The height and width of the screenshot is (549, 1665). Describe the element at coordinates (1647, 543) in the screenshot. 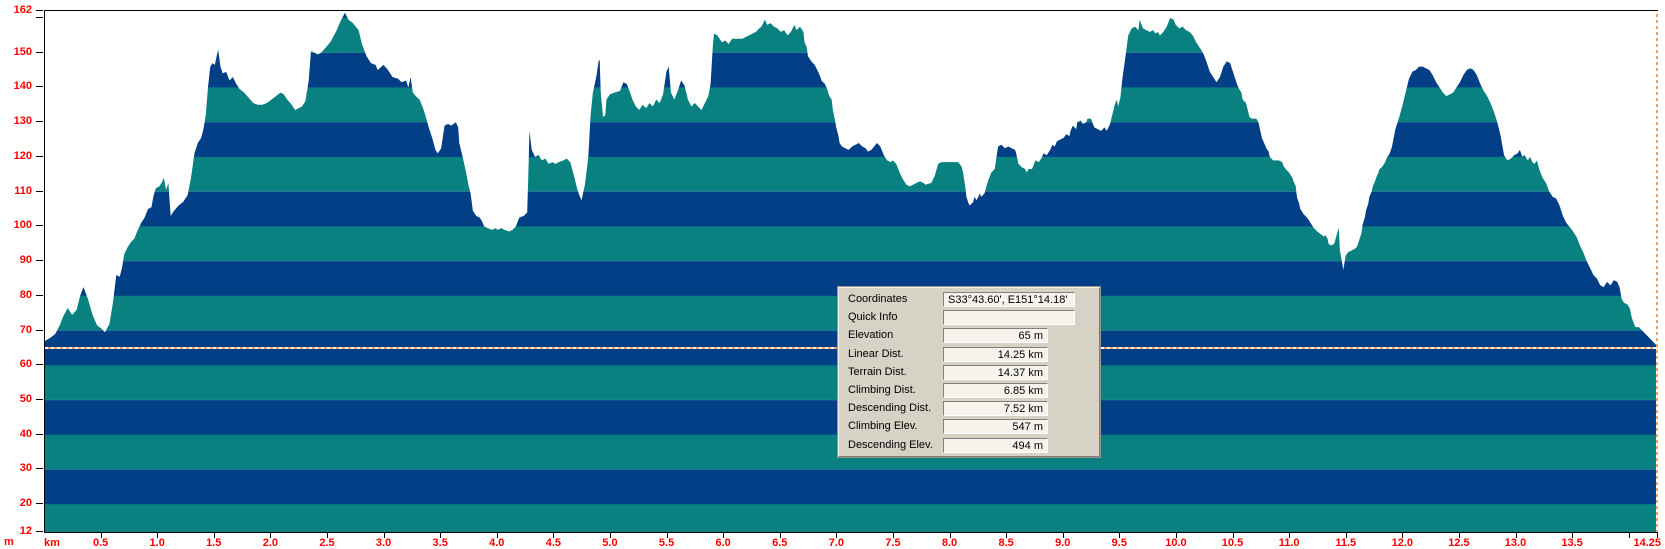

I see `x-tick-label: 14.25` at that location.